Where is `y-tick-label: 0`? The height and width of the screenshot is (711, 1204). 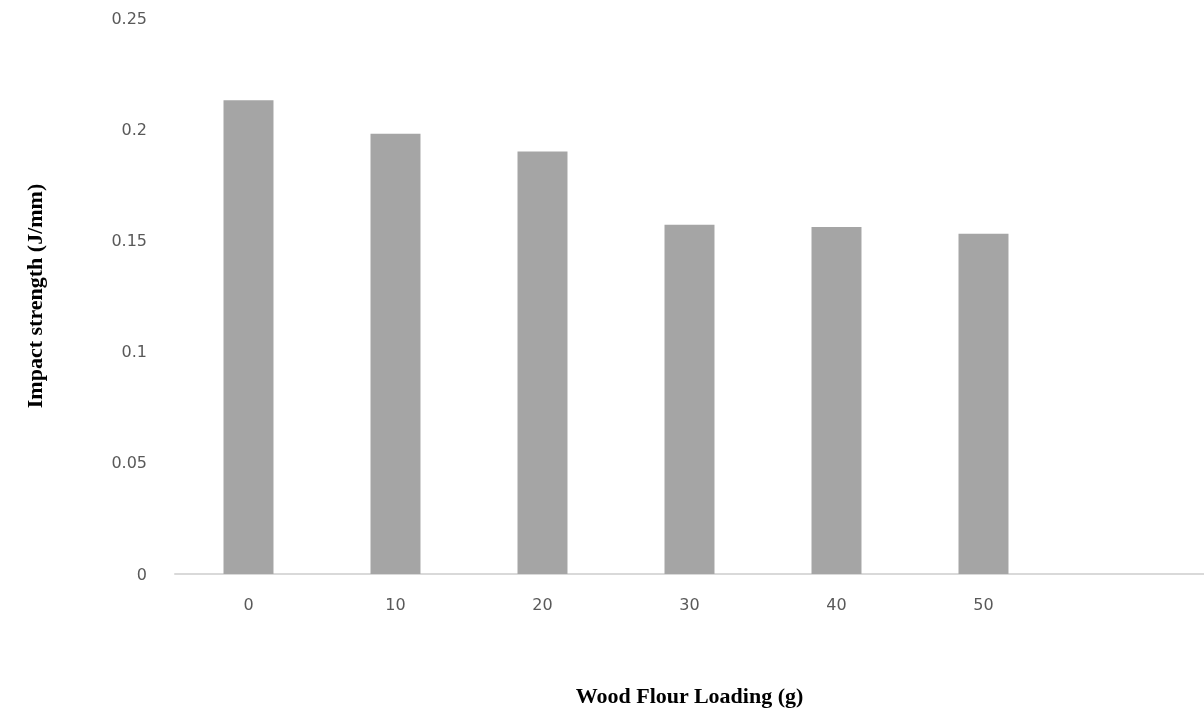
y-tick-label: 0 is located at coordinates (141, 574).